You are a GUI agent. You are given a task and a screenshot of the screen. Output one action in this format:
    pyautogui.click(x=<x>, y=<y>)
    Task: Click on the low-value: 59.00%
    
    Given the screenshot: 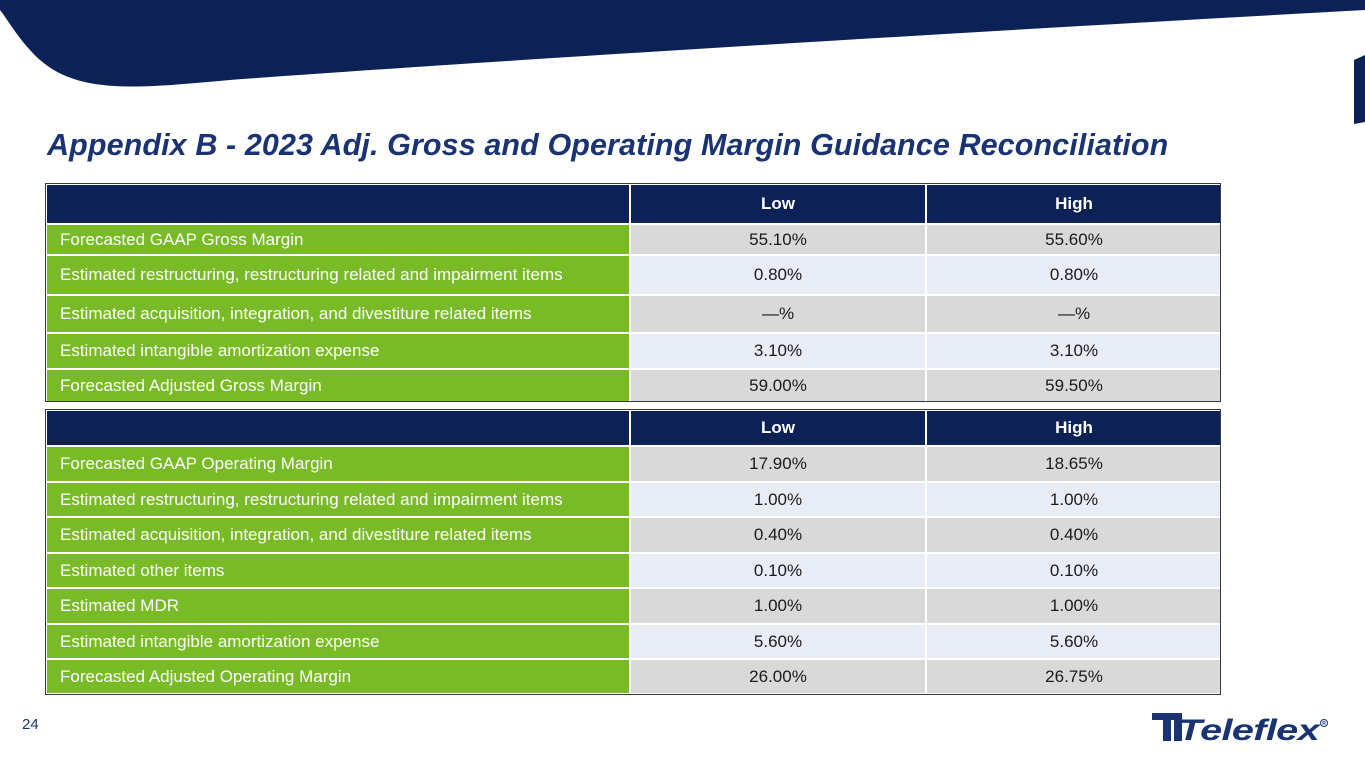 What is the action you would take?
    pyautogui.click(x=778, y=386)
    